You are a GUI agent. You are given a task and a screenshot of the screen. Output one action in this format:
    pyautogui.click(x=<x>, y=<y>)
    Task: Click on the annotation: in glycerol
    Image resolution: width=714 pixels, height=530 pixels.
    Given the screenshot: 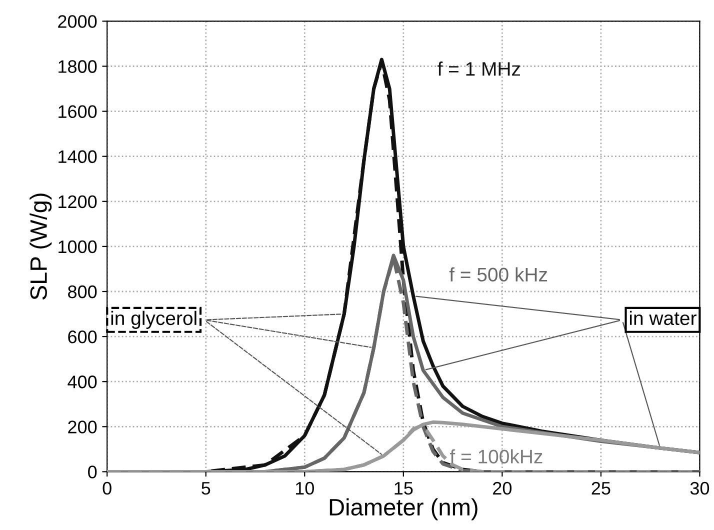 What is the action you would take?
    pyautogui.click(x=153, y=319)
    